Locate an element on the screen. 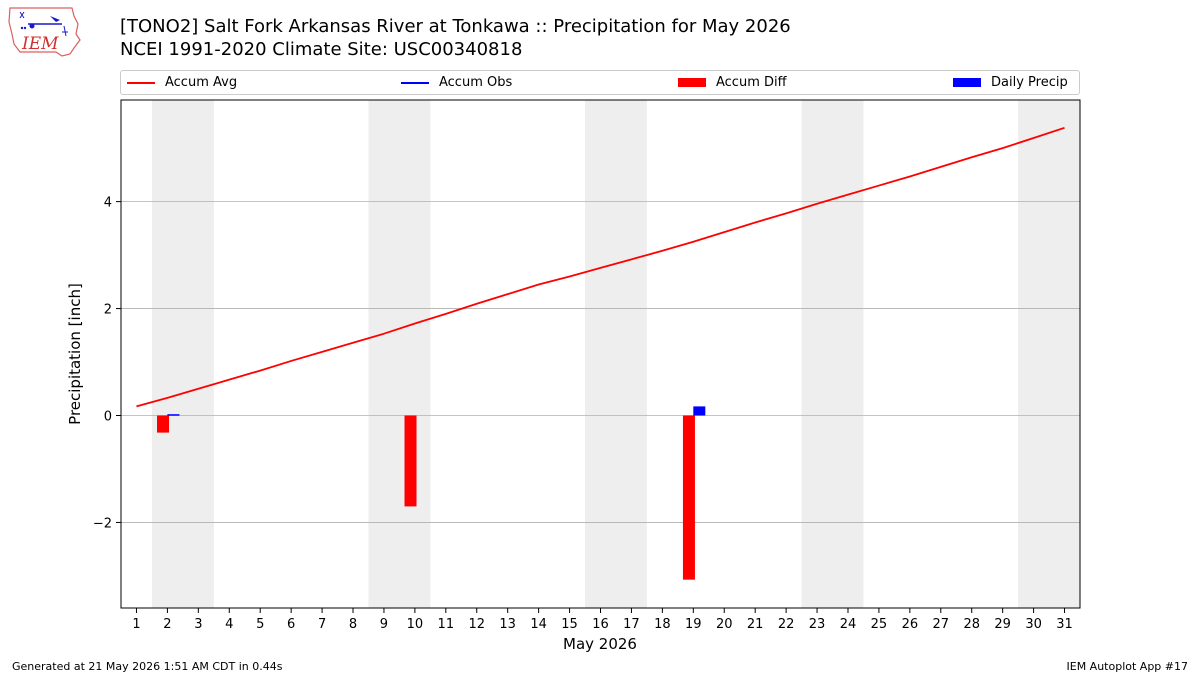 Image resolution: width=1200 pixels, height=675 pixels. legend-item-accum-diff: Accum Diff is located at coordinates (732, 82).